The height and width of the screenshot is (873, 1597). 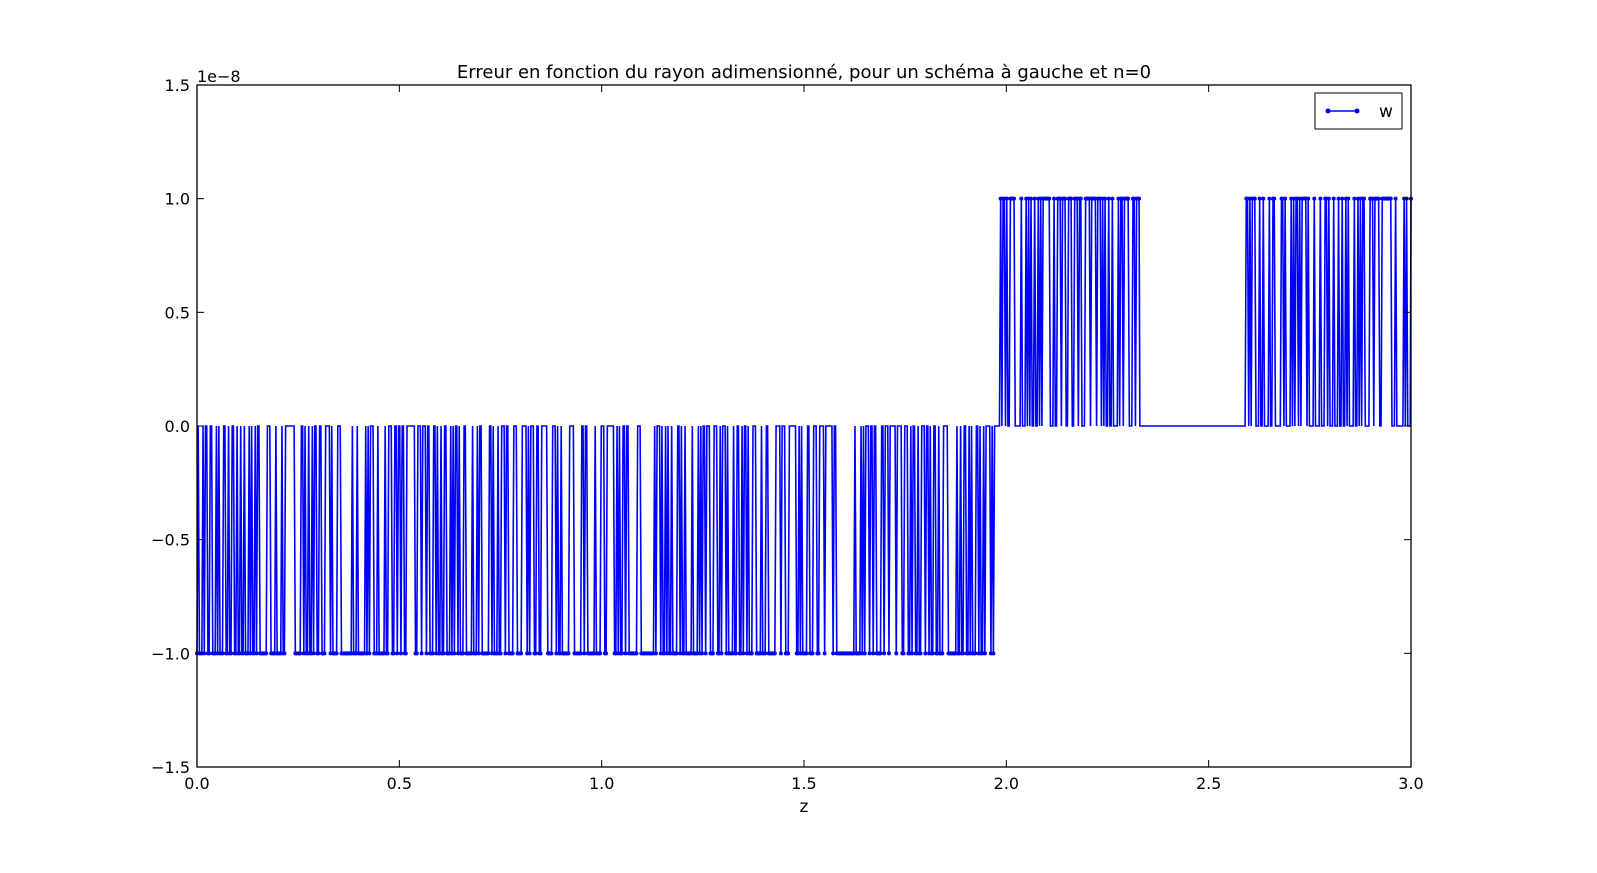 I want to click on y-offset-label: 1e−8, so click(x=219, y=76).